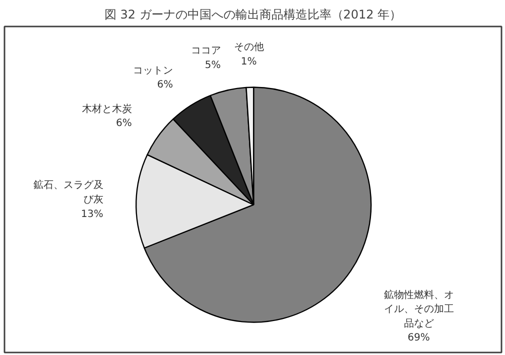  What do you see at coordinates (419, 338) in the screenshot?
I see `data-label: 69%` at bounding box center [419, 338].